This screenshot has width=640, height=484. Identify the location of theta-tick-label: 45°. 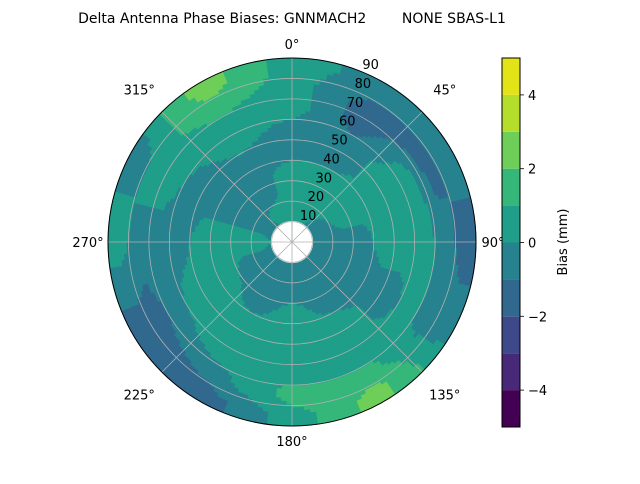
(444, 90).